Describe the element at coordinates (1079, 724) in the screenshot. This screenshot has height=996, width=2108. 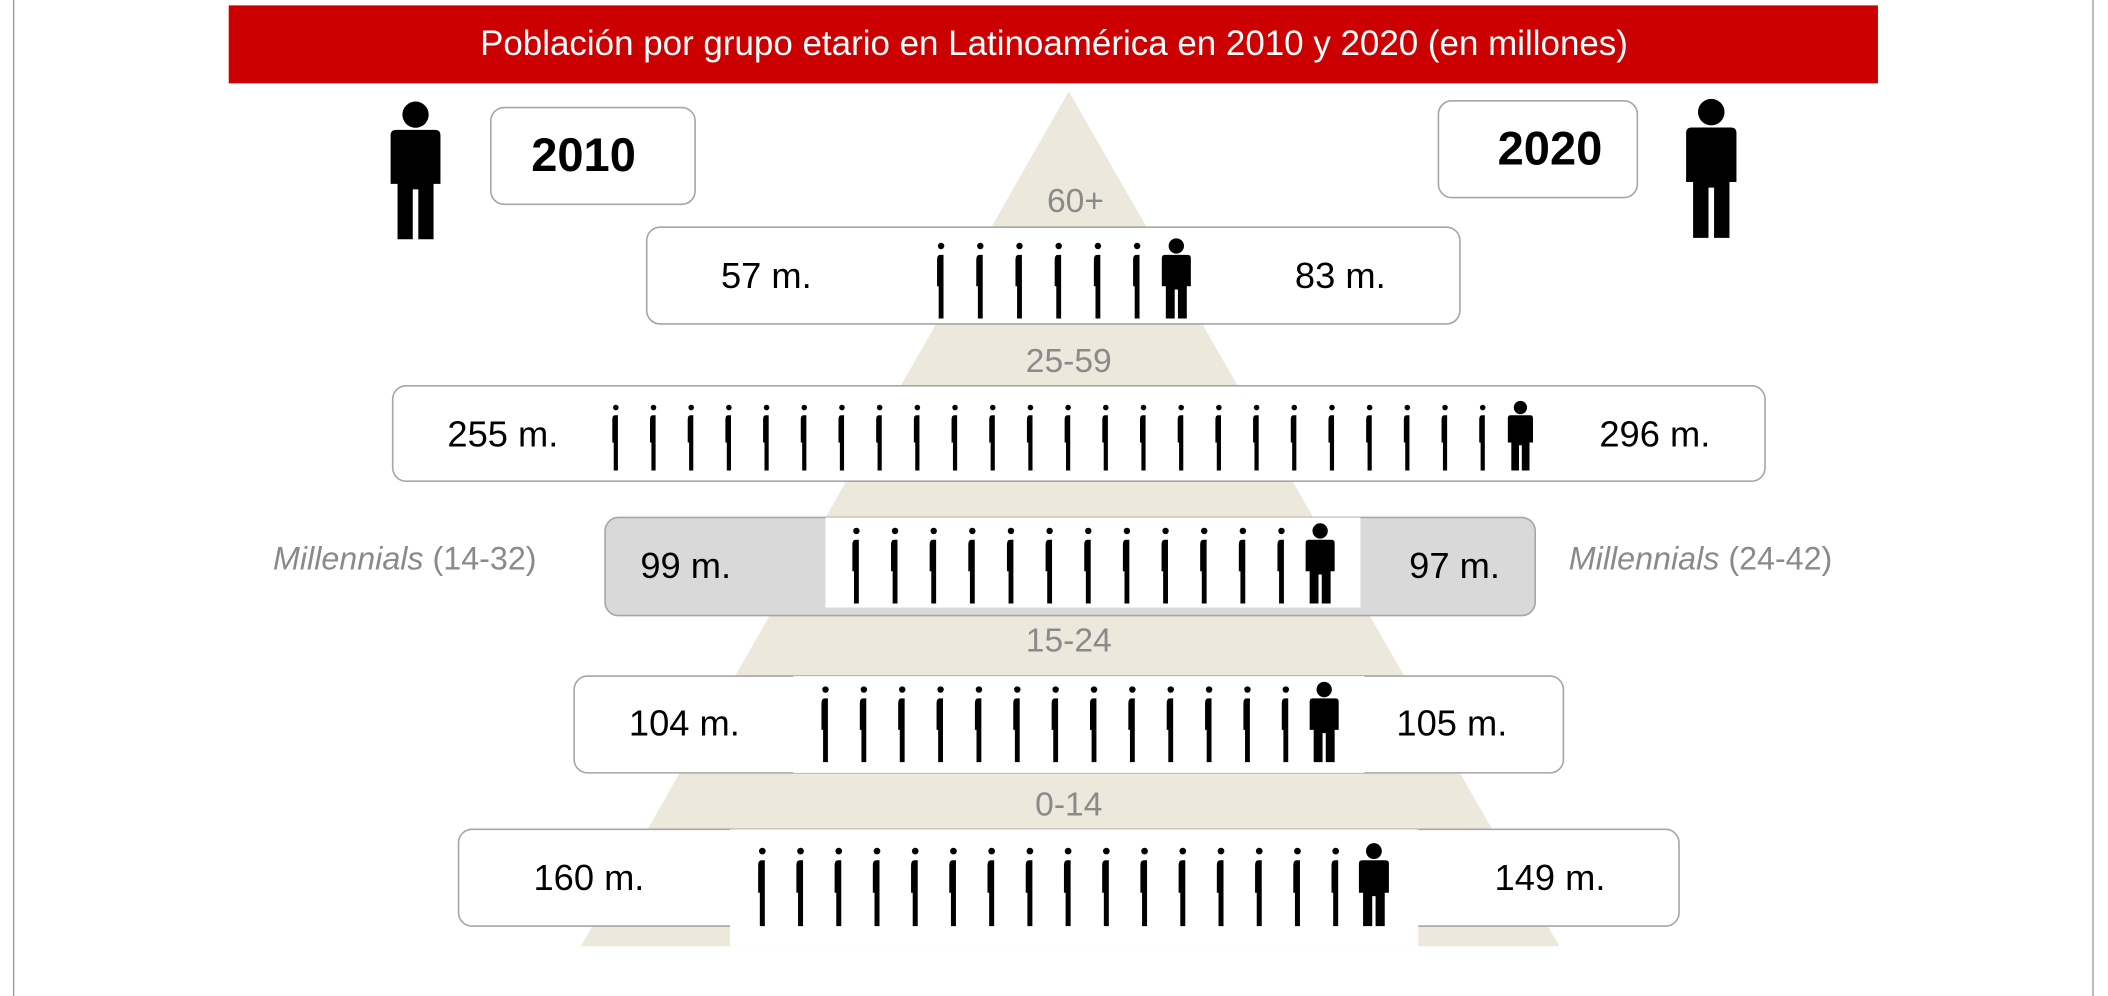
I see `row-inner` at that location.